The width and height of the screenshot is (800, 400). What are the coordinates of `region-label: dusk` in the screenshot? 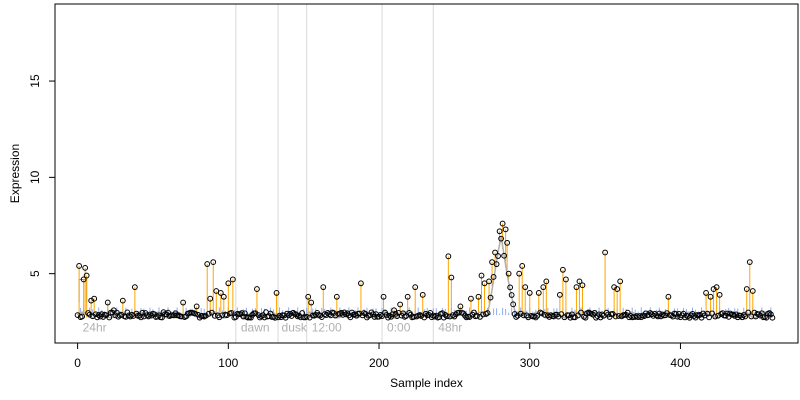 It's located at (295, 327).